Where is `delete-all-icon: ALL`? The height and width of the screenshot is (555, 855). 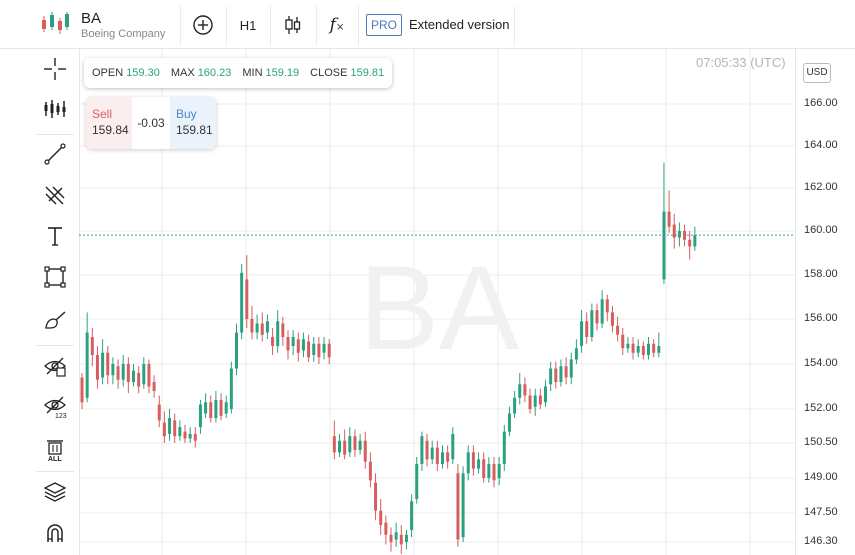
delete-all-icon: ALL is located at coordinates (55, 451).